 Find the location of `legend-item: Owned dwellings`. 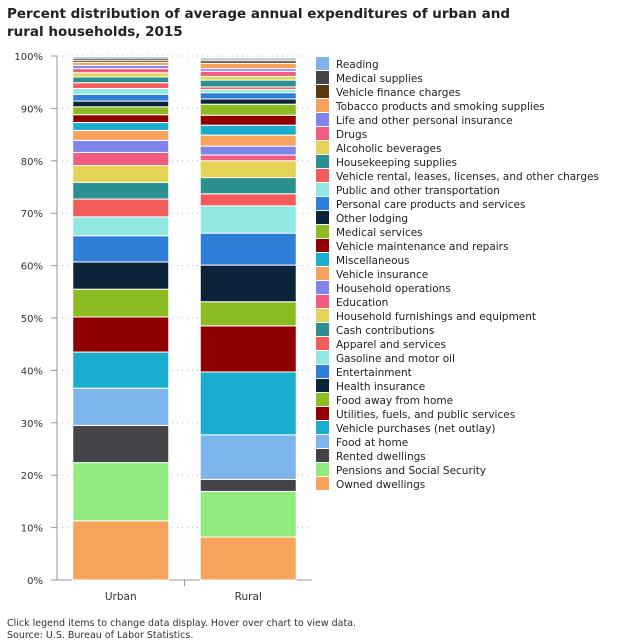

legend-item: Owned dwellings is located at coordinates (370, 484).